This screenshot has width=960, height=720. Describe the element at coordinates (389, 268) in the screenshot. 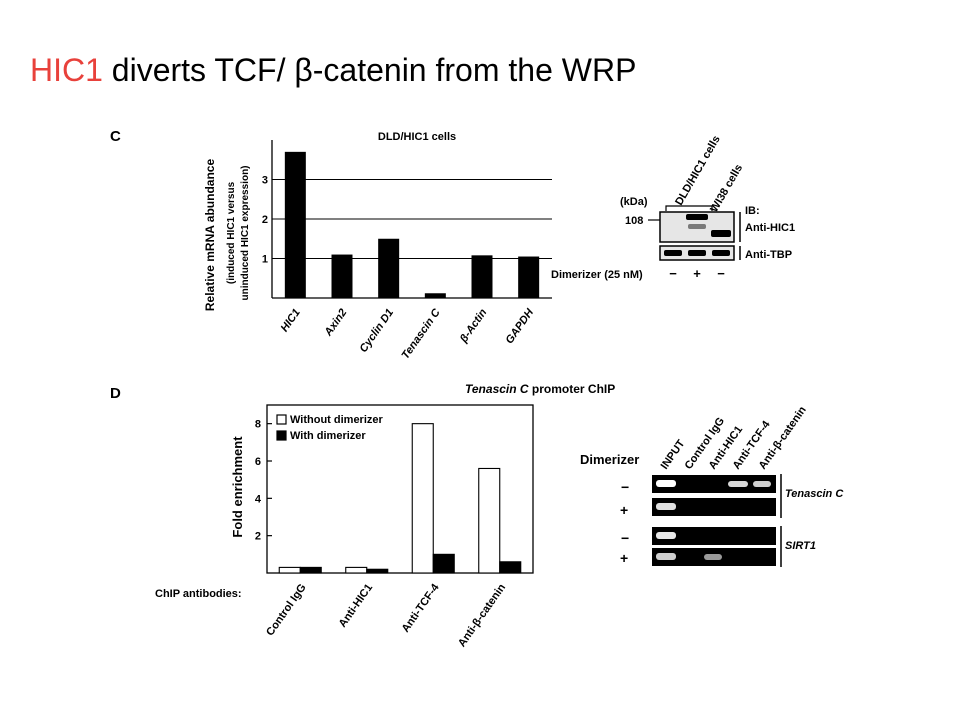

I see `chart1-bar-cyclin-d1` at that location.